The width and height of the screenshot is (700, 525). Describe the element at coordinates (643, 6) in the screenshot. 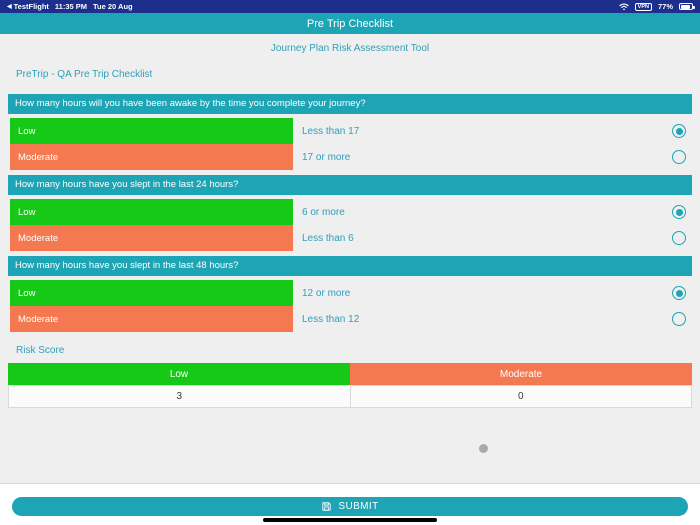

I see `vpn-badge: VPN` at that location.